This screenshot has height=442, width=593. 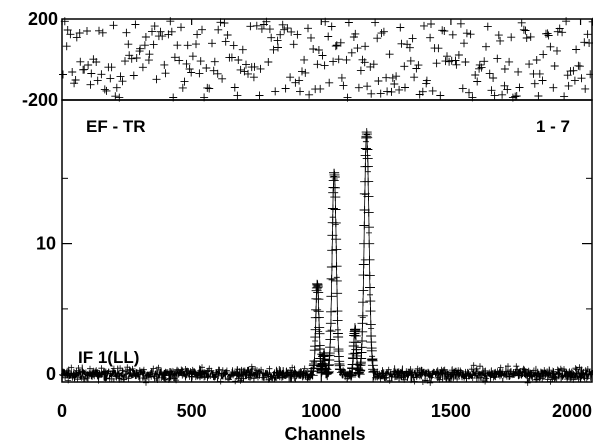 I want to click on x-tick-label: 2000, so click(x=572, y=411).